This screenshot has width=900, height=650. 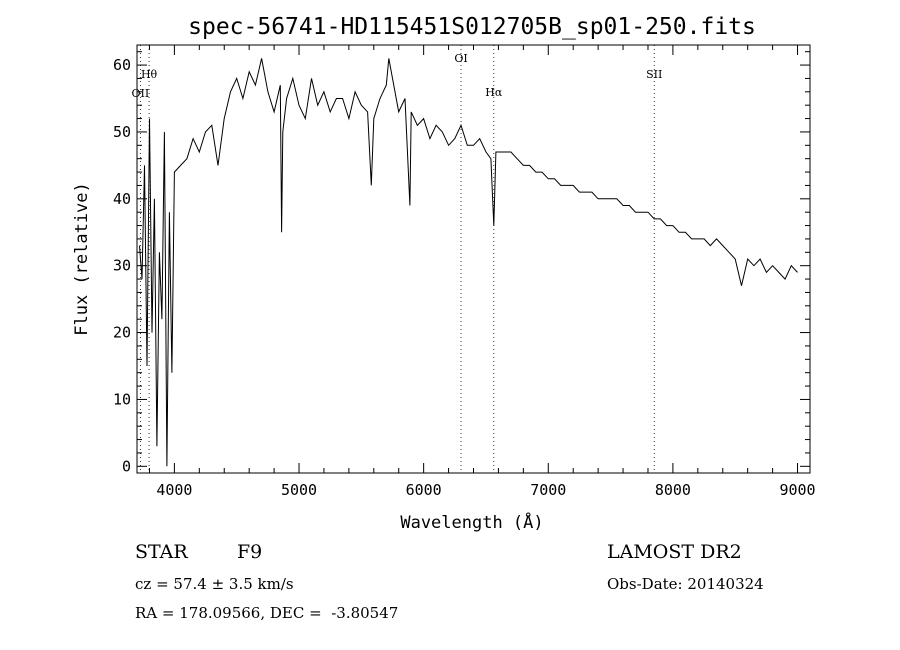 What do you see at coordinates (141, 93) in the screenshot?
I see `line-marker-label: OII` at bounding box center [141, 93].